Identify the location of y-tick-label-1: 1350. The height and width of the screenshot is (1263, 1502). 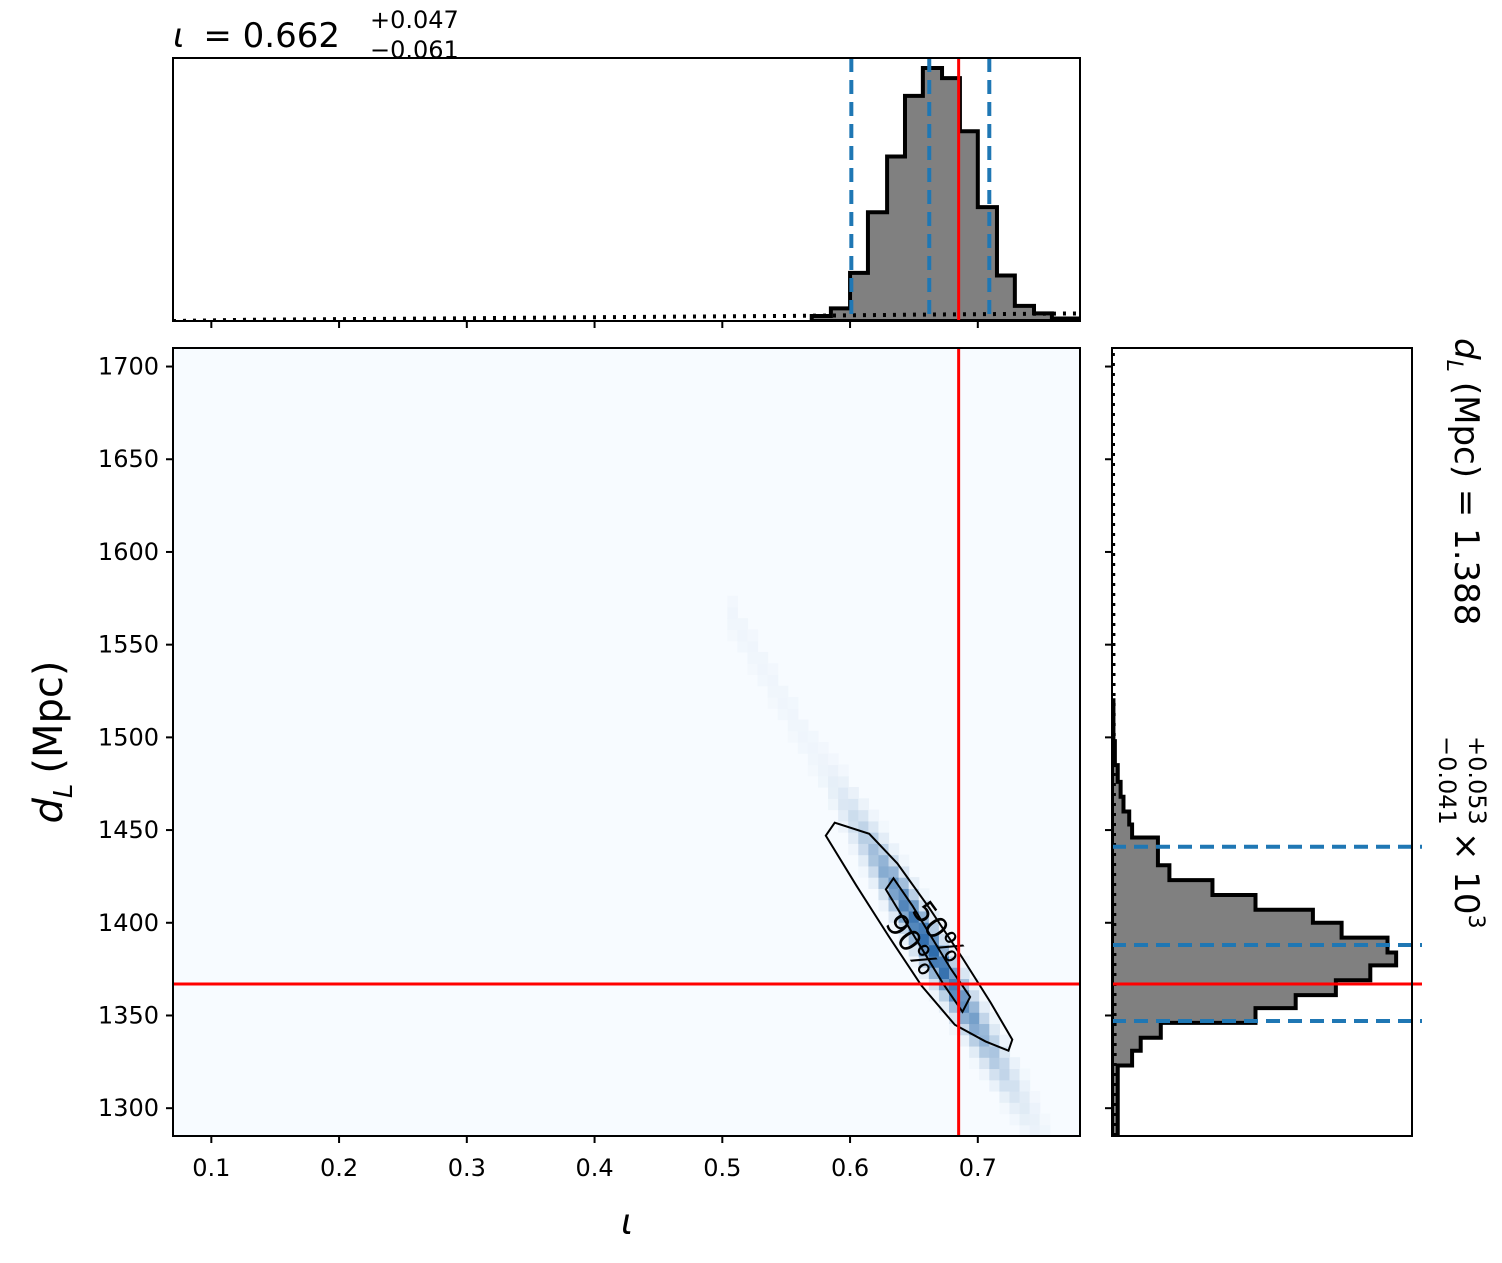
(128, 1015).